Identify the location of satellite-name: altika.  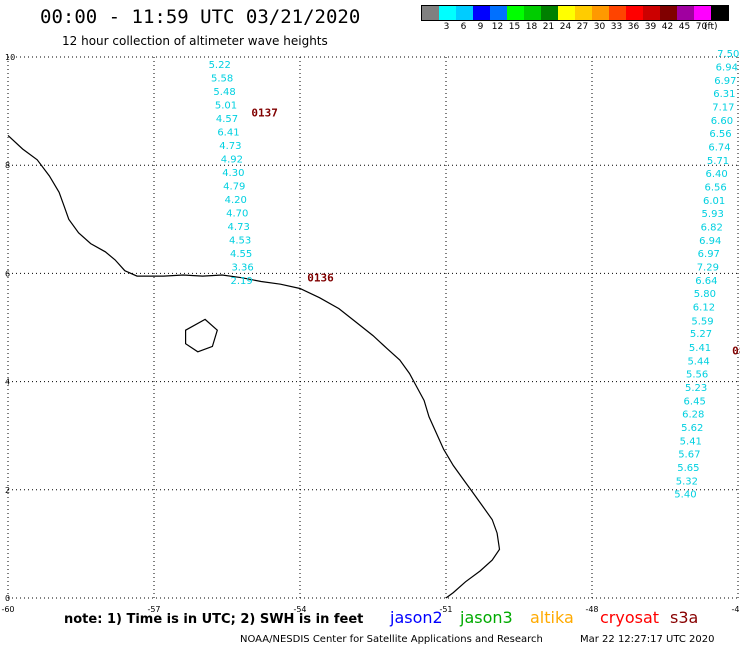
(552, 617).